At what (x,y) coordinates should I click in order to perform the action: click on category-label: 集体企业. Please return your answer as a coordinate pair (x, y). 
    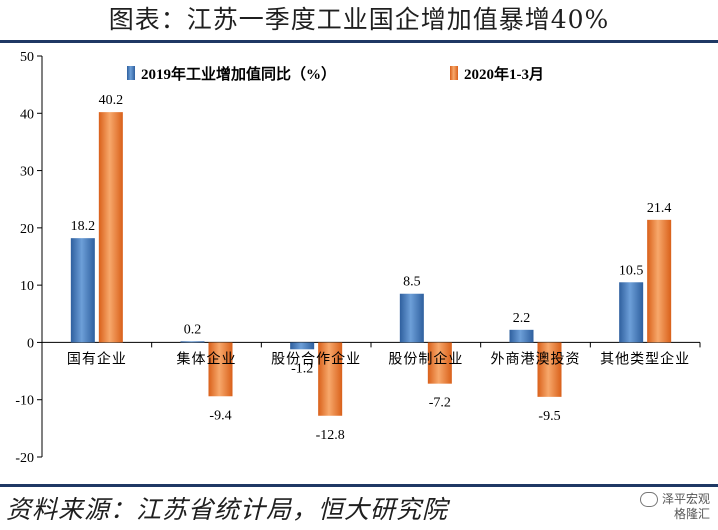
    Looking at the image, I should click on (207, 358).